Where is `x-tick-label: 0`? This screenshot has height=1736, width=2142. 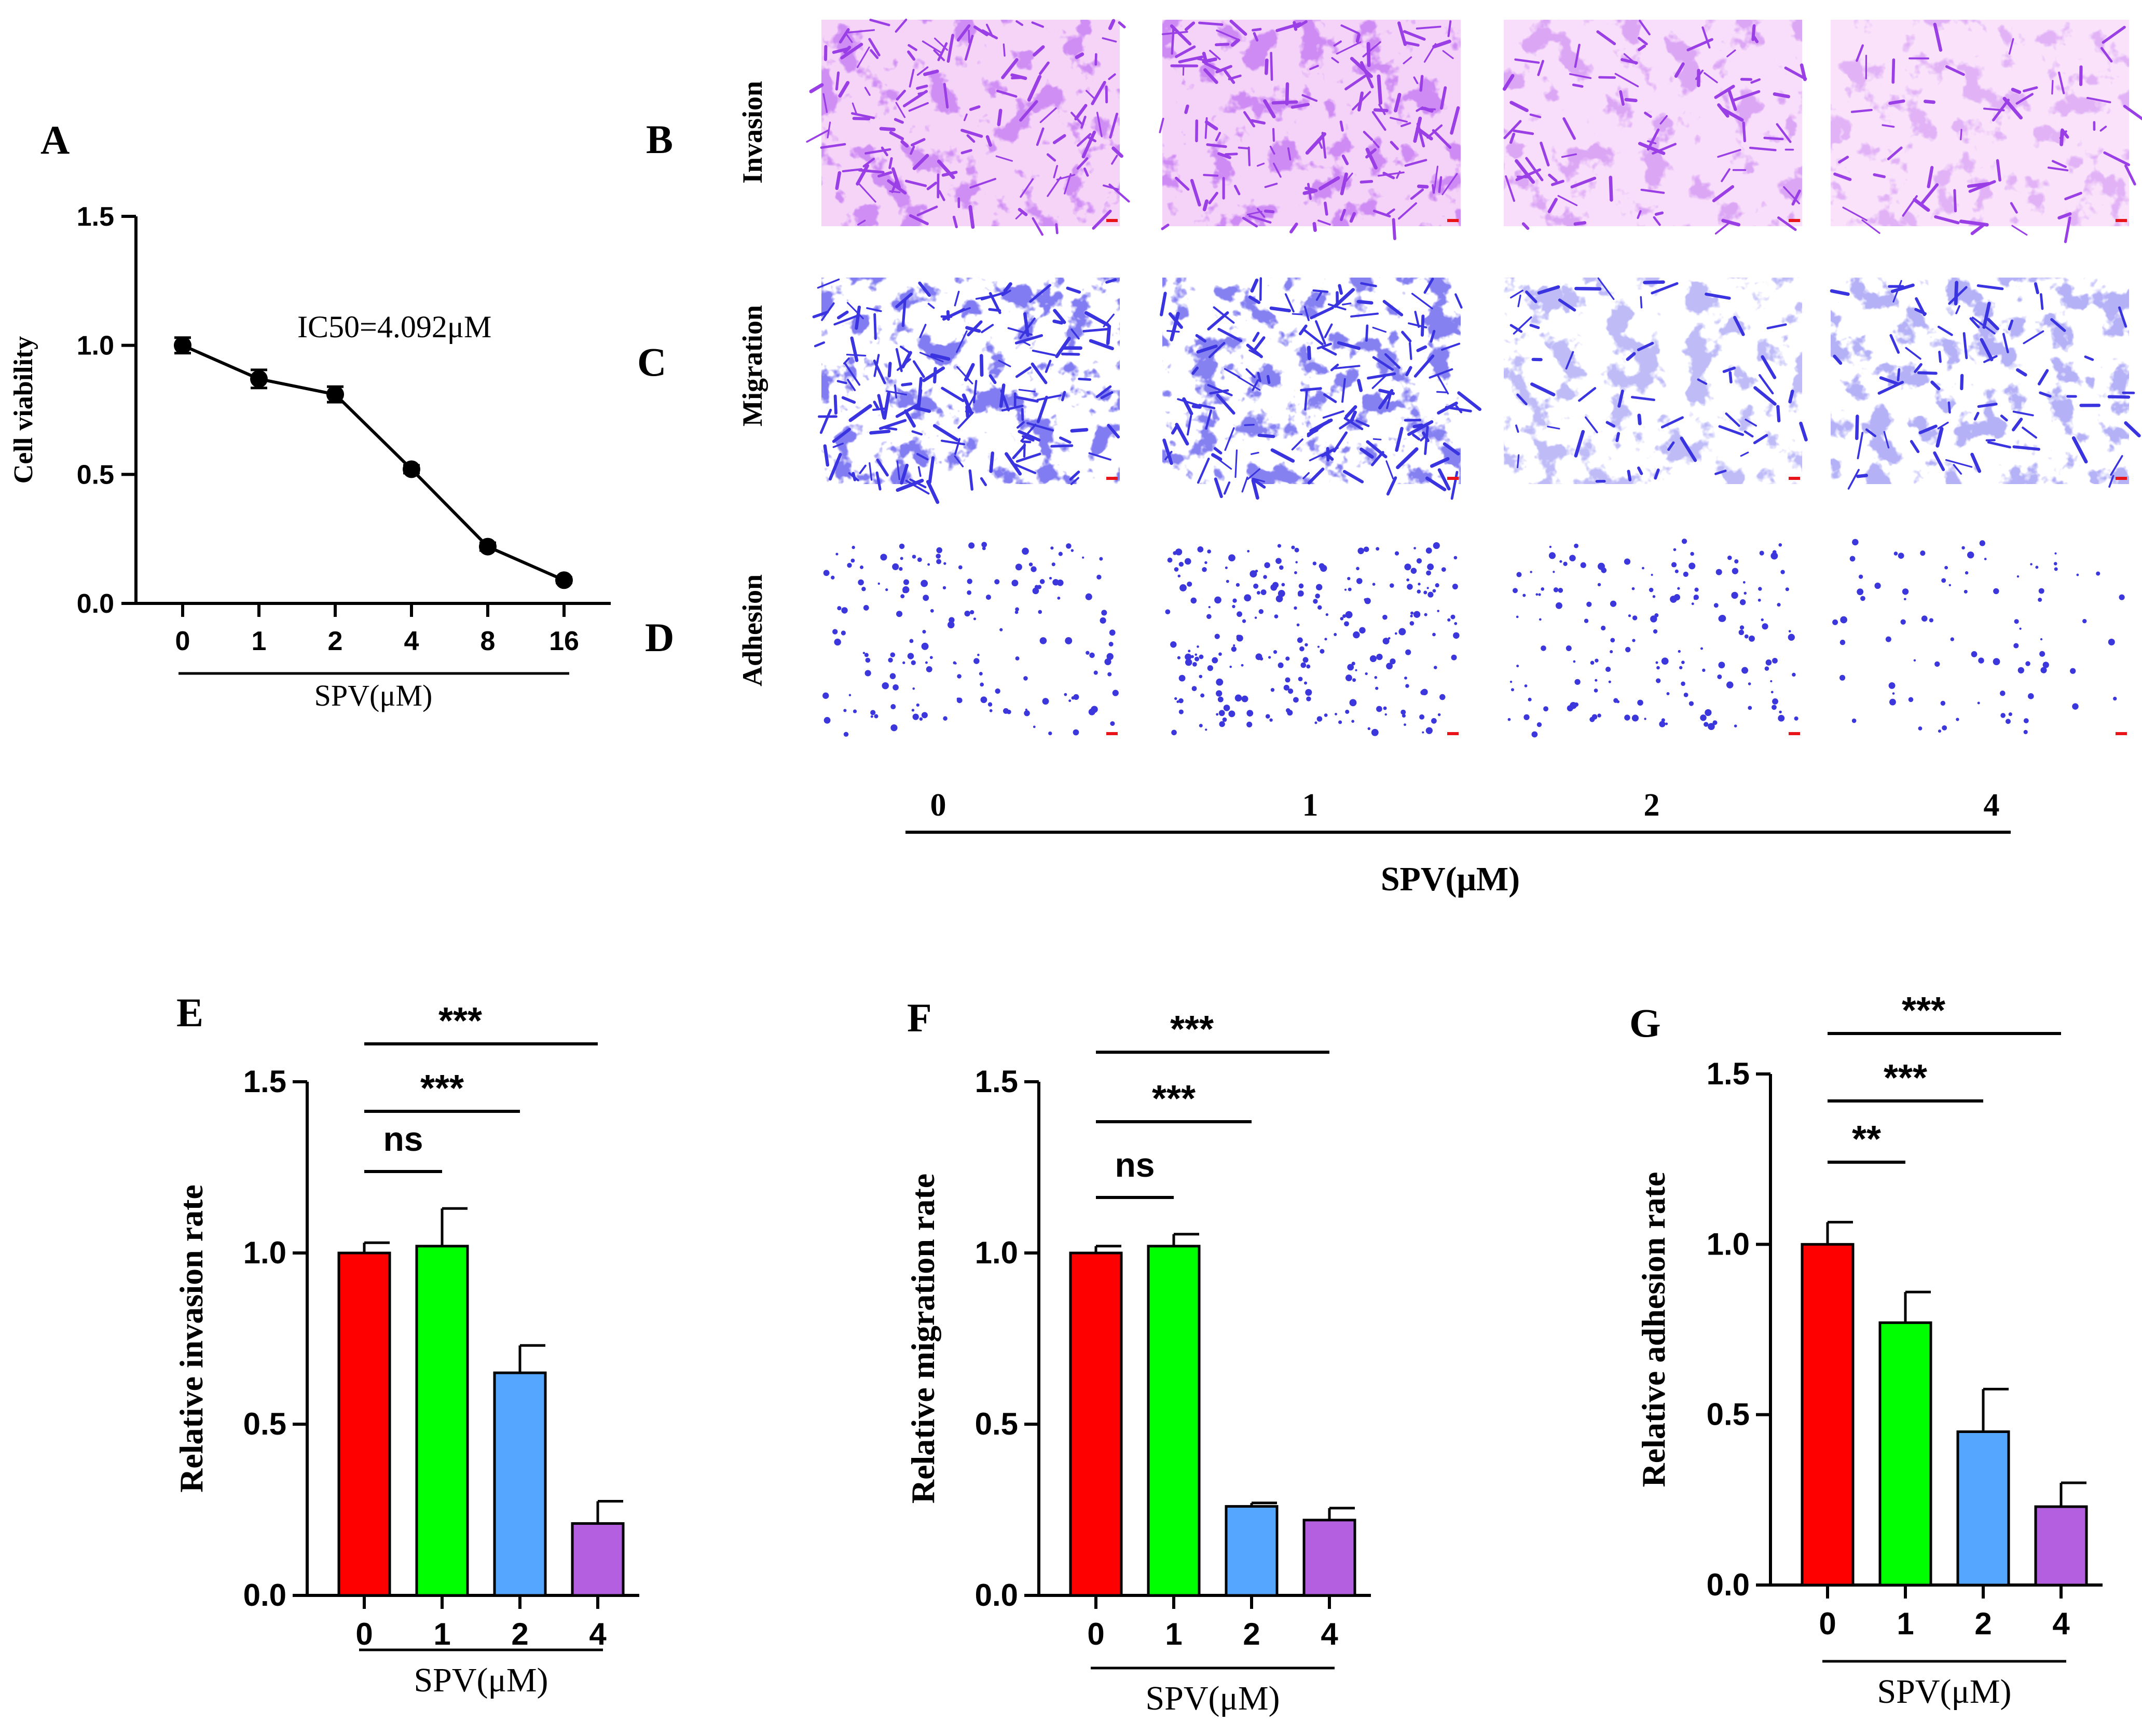 x-tick-label: 0 is located at coordinates (1828, 1624).